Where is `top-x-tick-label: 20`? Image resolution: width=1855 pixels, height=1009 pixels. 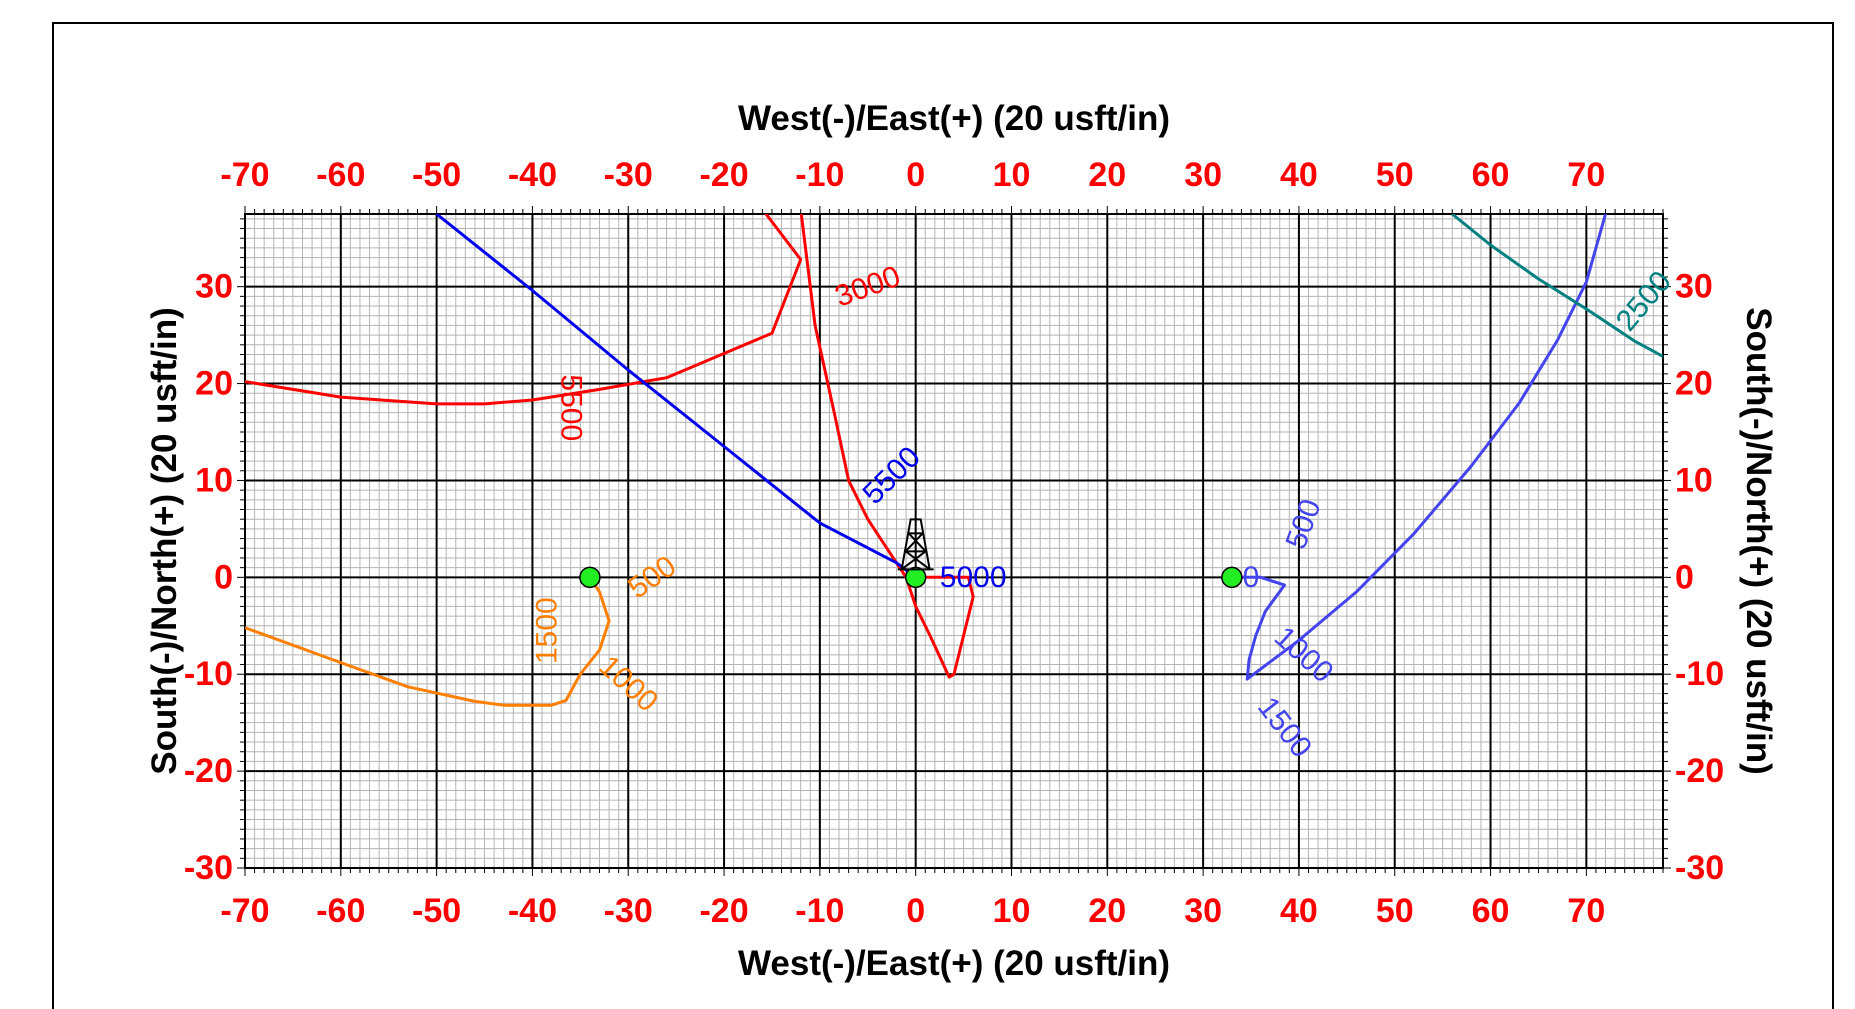 top-x-tick-label: 20 is located at coordinates (1107, 175).